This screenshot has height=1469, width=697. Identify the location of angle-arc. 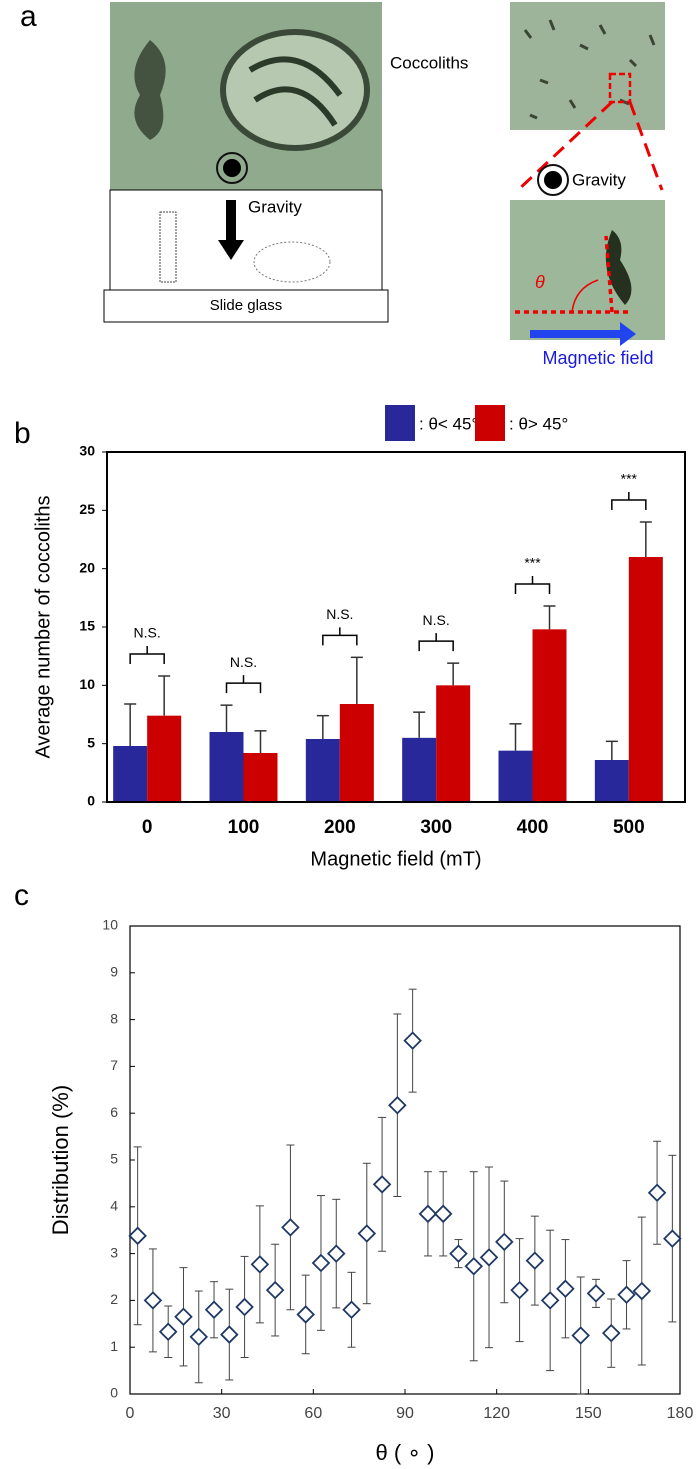
(585, 296).